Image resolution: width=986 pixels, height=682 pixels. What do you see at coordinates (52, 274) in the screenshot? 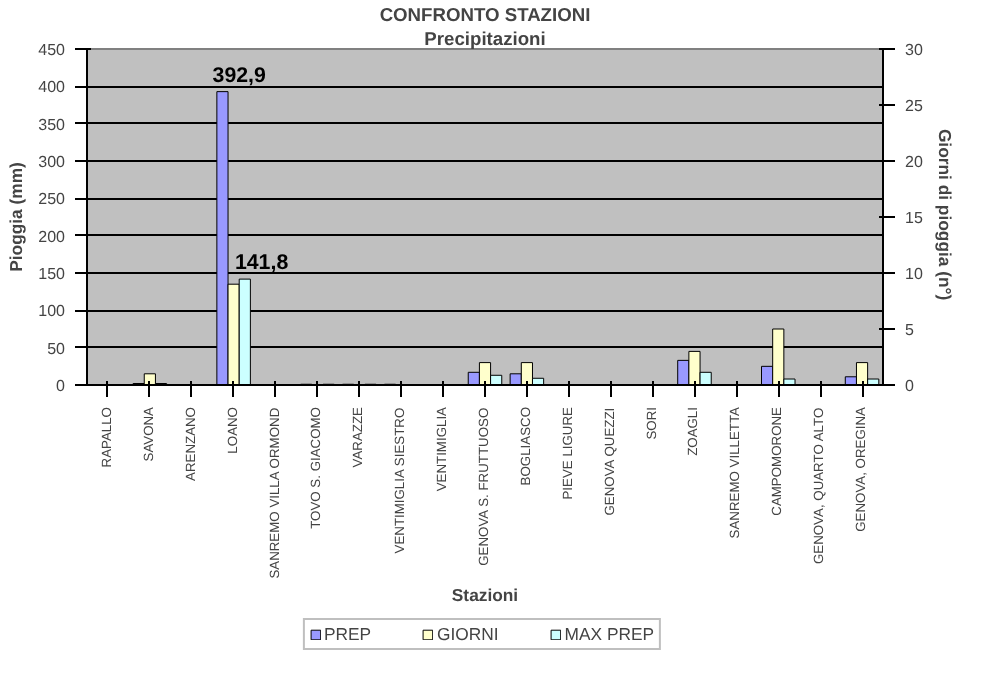
I see `y-tick-label: 150` at bounding box center [52, 274].